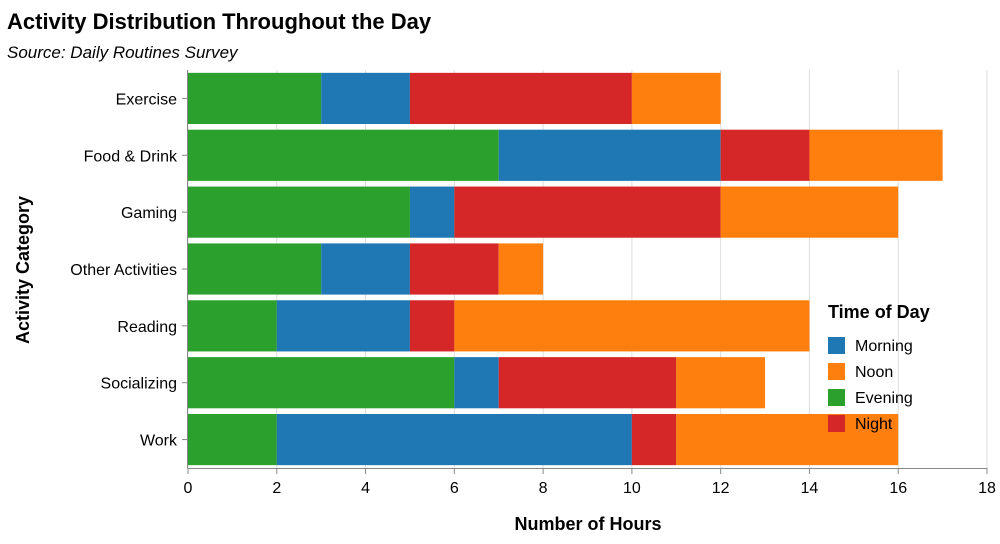 This screenshot has height=544, width=1000. What do you see at coordinates (159, 441) in the screenshot?
I see `y-tick-label: Work` at bounding box center [159, 441].